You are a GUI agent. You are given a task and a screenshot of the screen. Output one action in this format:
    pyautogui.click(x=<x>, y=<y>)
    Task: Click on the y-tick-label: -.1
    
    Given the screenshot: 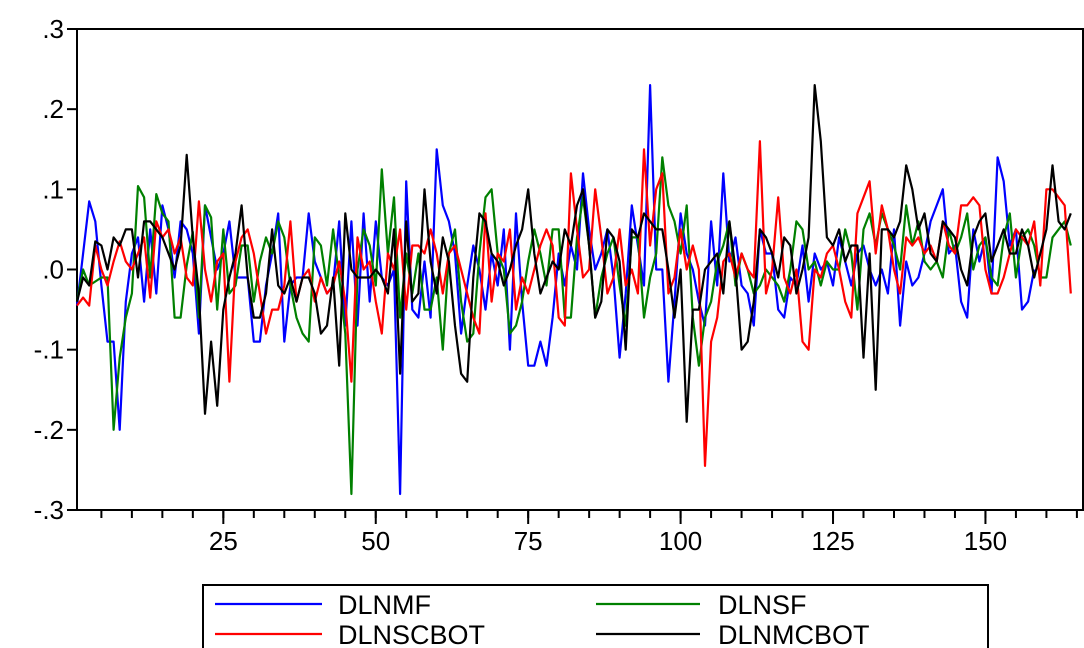 What is the action you would take?
    pyautogui.click(x=49, y=350)
    